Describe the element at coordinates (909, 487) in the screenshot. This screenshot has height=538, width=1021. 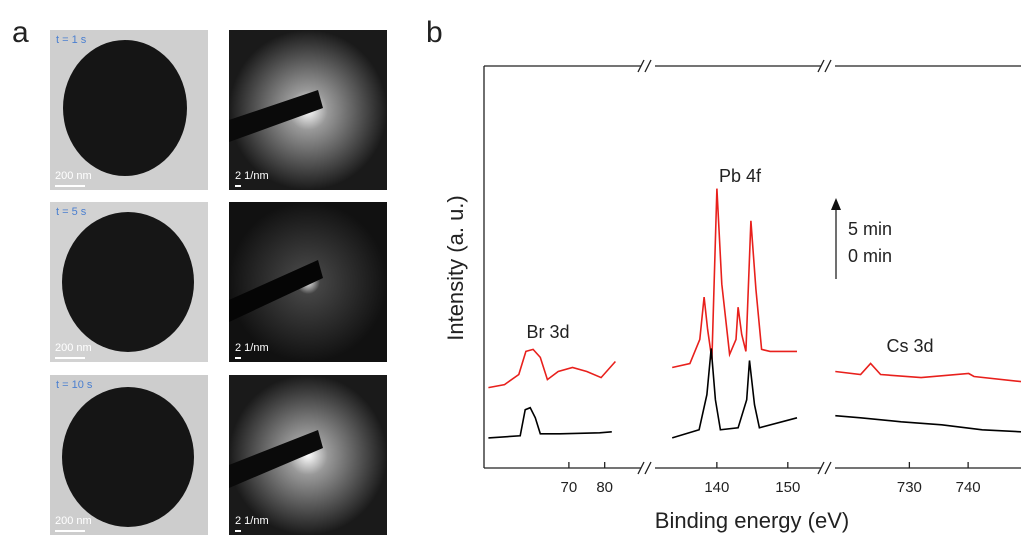
I see `x-tick-label: 730` at that location.